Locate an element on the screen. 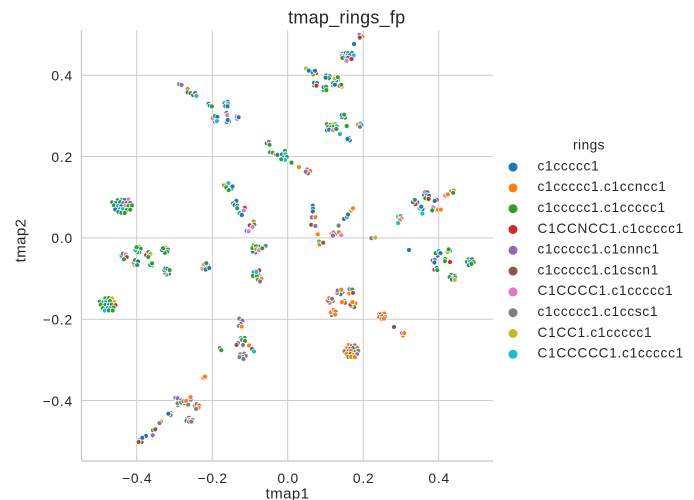  svg-text: c1ccccc1.c1ccccc1 is located at coordinates (602, 207).